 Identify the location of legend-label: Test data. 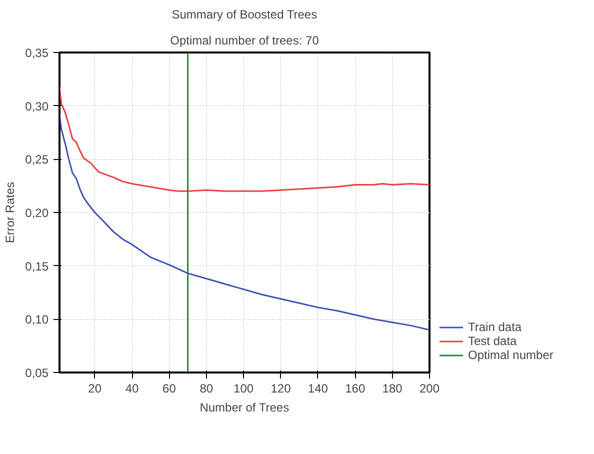
(492, 341).